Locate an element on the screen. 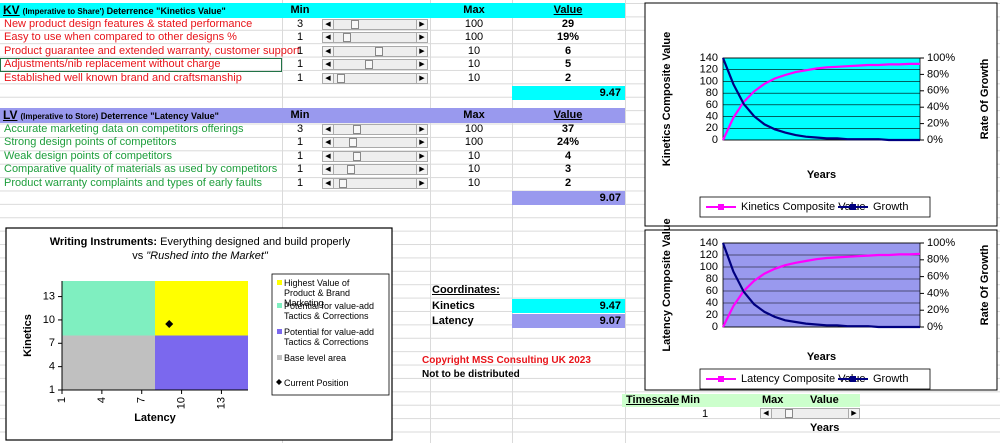 The width and height of the screenshot is (1000, 443). x-tick-label: 13 is located at coordinates (221, 403).